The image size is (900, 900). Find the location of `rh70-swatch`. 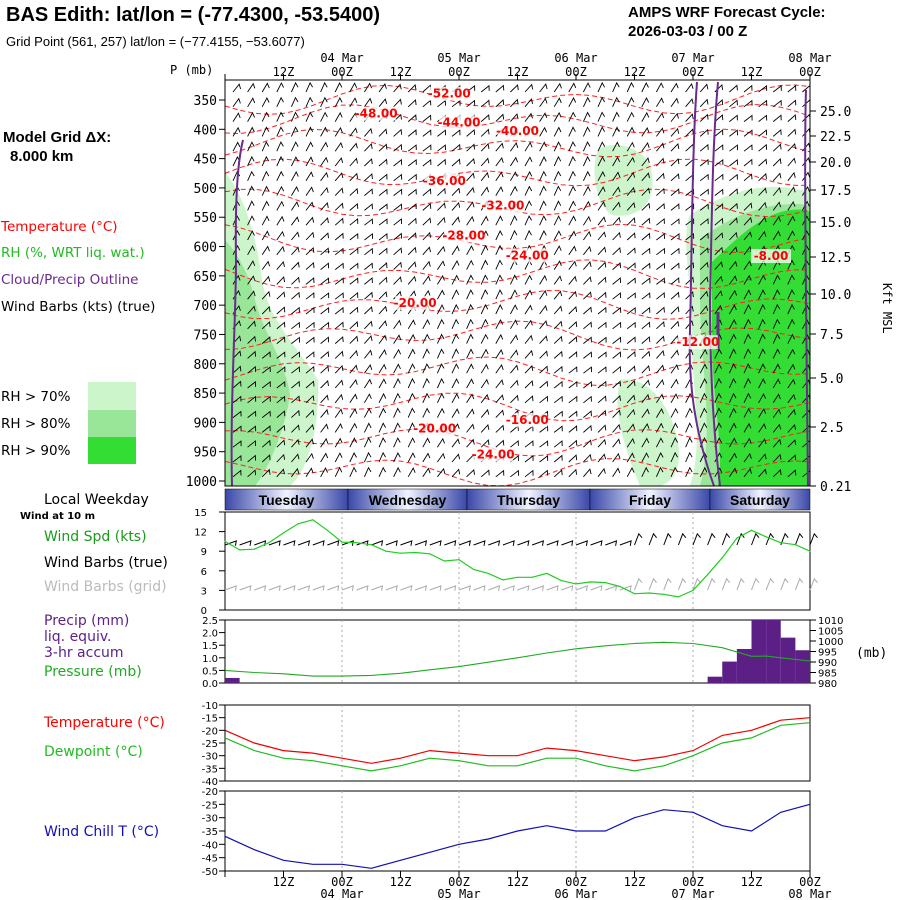

rh70-swatch is located at coordinates (112, 396).